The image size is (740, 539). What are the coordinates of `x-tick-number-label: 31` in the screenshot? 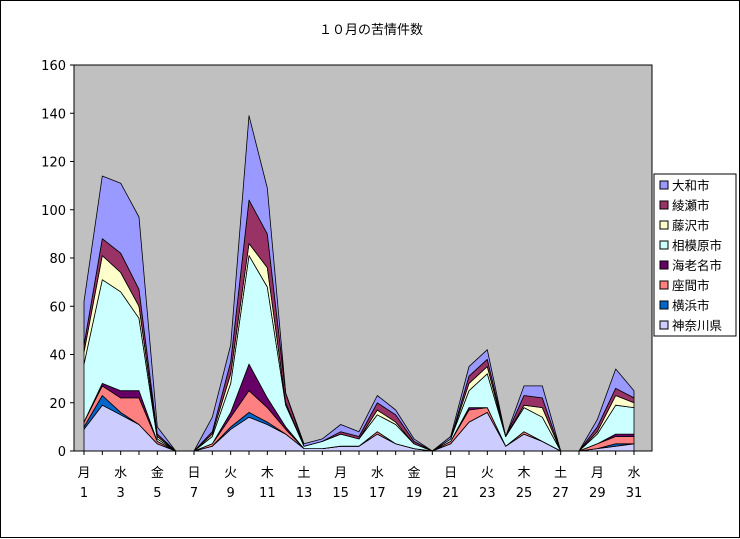 It's located at (634, 493).